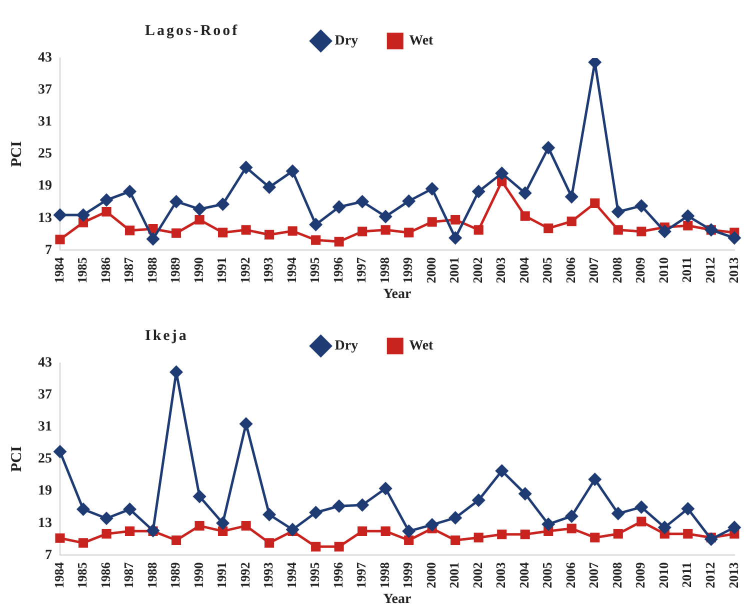 The width and height of the screenshot is (753, 615). I want to click on x-tick-label: 1989, so click(175, 575).